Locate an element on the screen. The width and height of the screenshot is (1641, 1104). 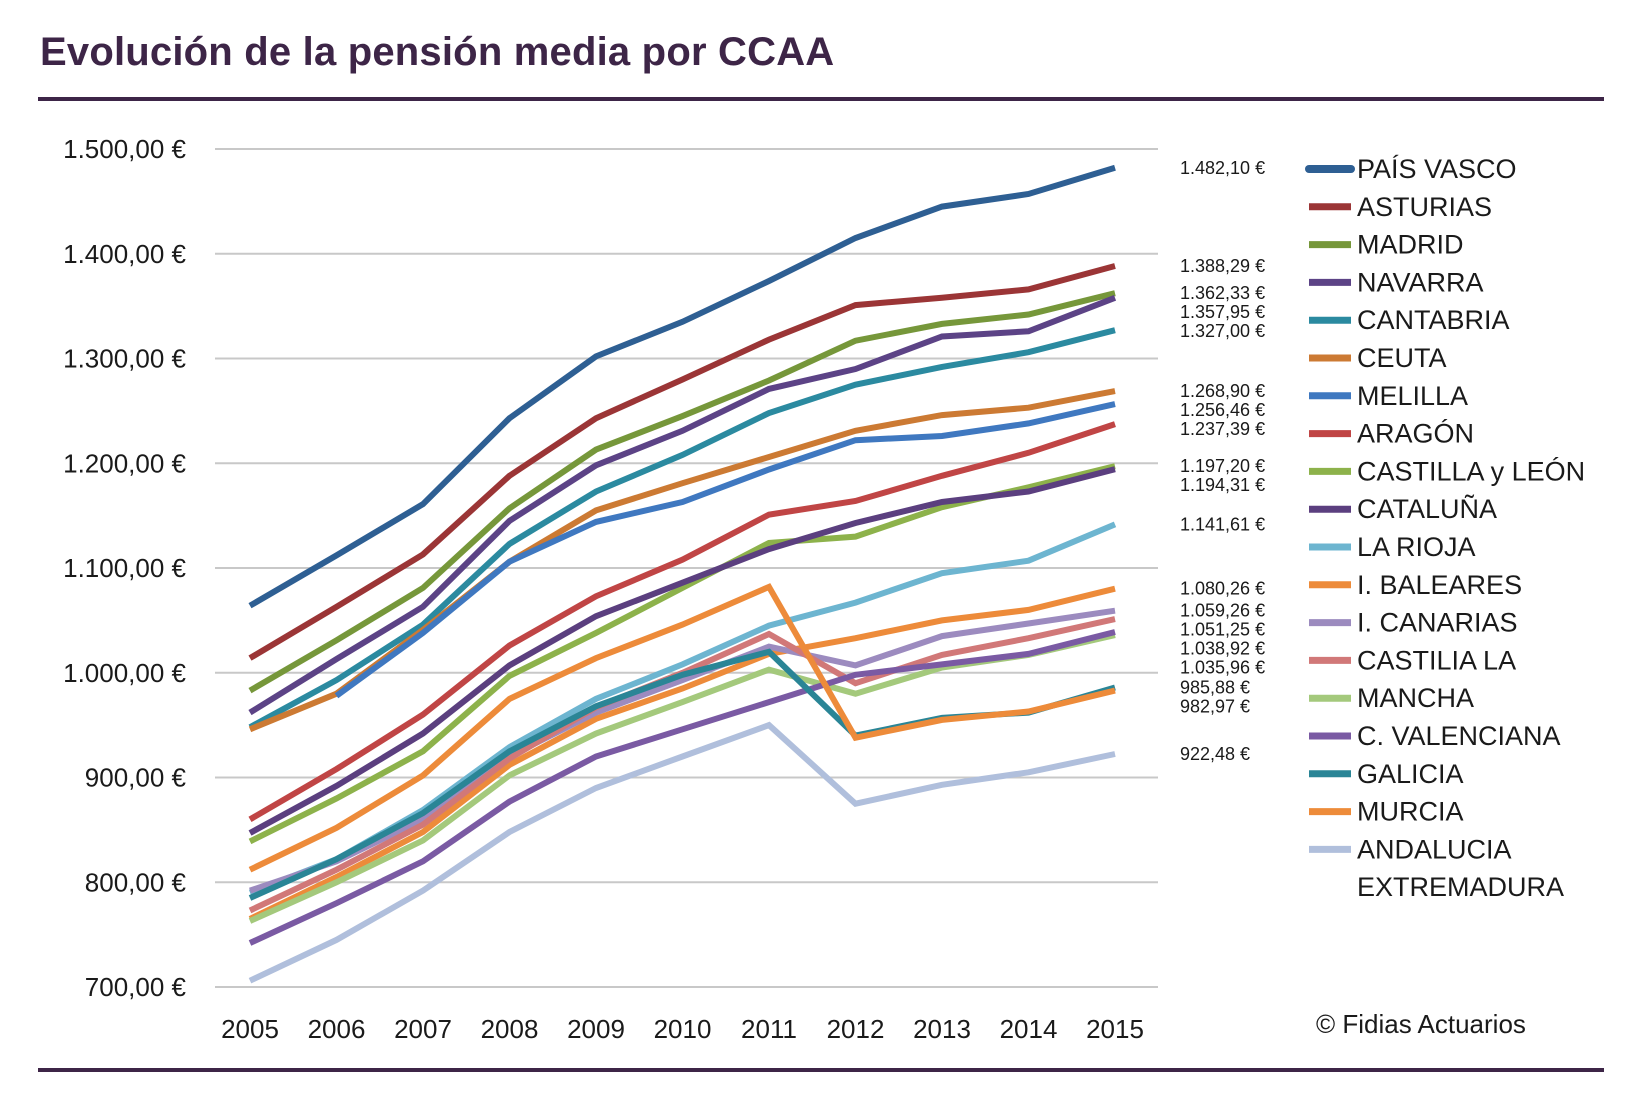
y-tick-label: 1.400,00 € is located at coordinates (124, 254).